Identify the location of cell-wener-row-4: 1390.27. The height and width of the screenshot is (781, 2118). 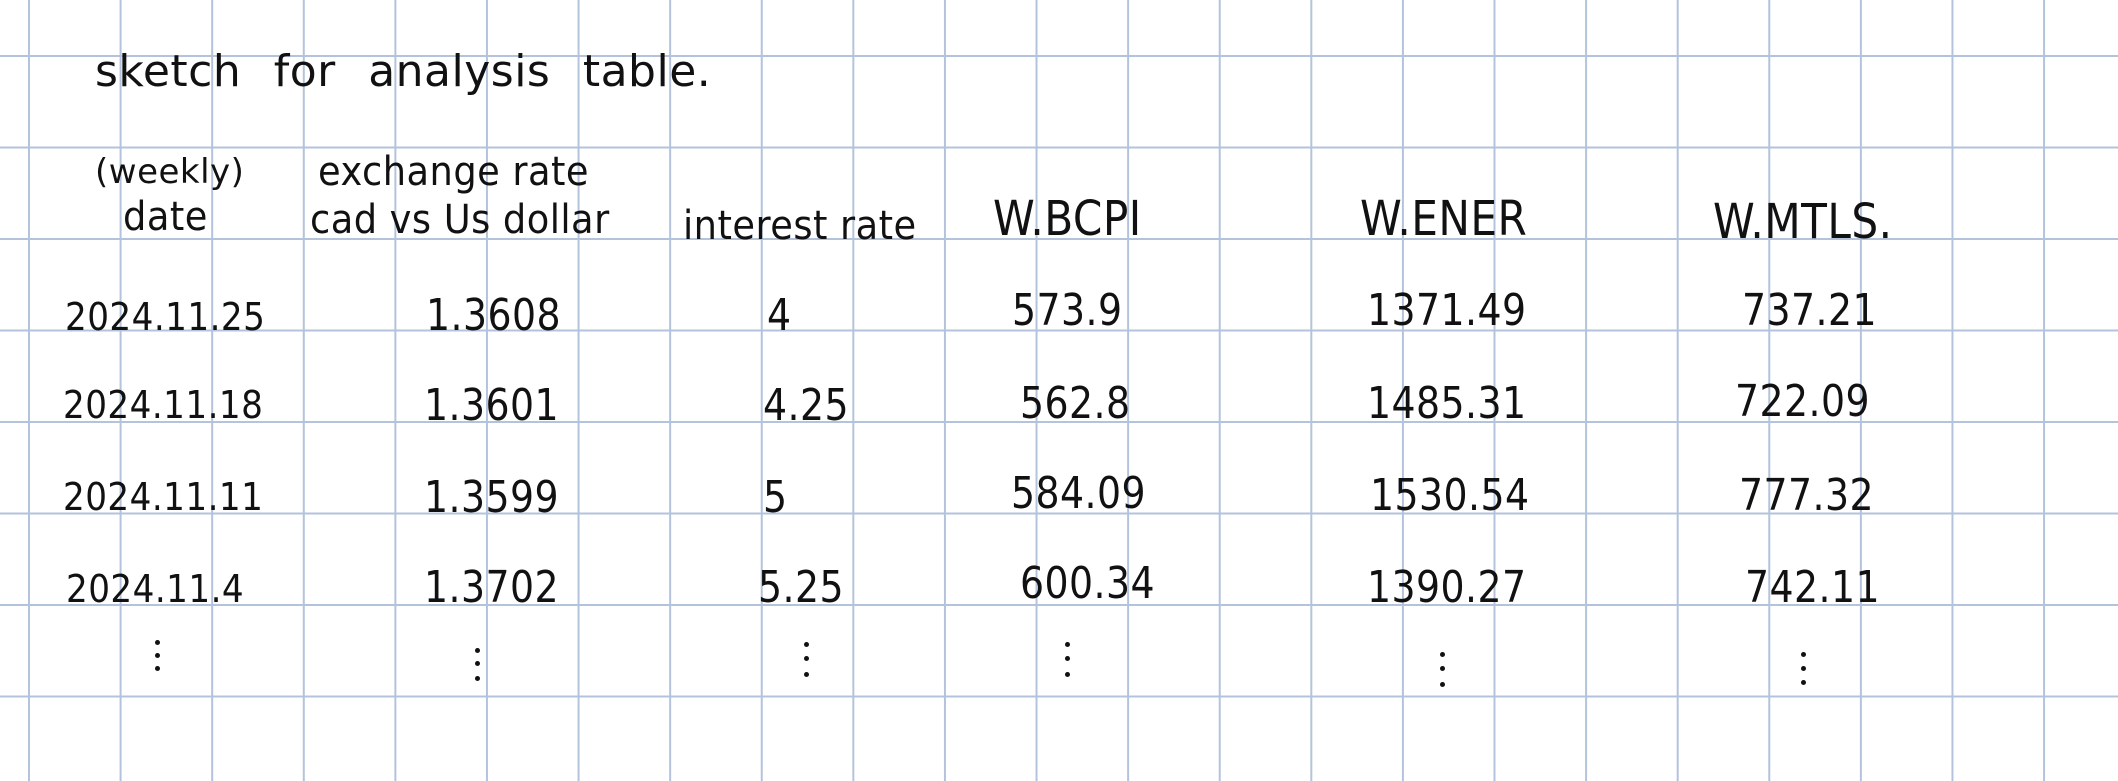
(1447, 587).